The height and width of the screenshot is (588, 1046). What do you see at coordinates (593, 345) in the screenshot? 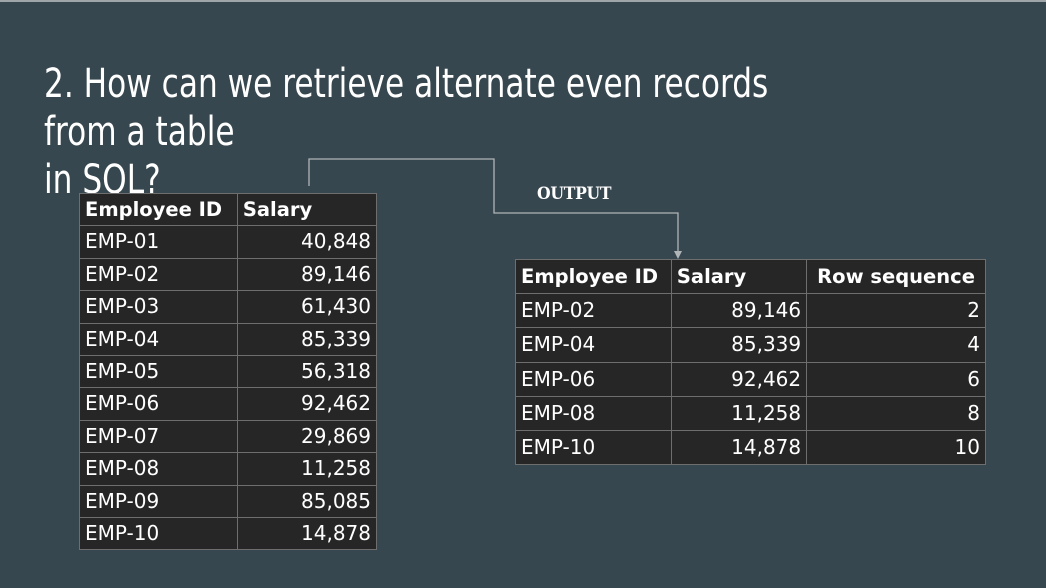
I see `output-cell-employee-id: EMP-04` at bounding box center [593, 345].